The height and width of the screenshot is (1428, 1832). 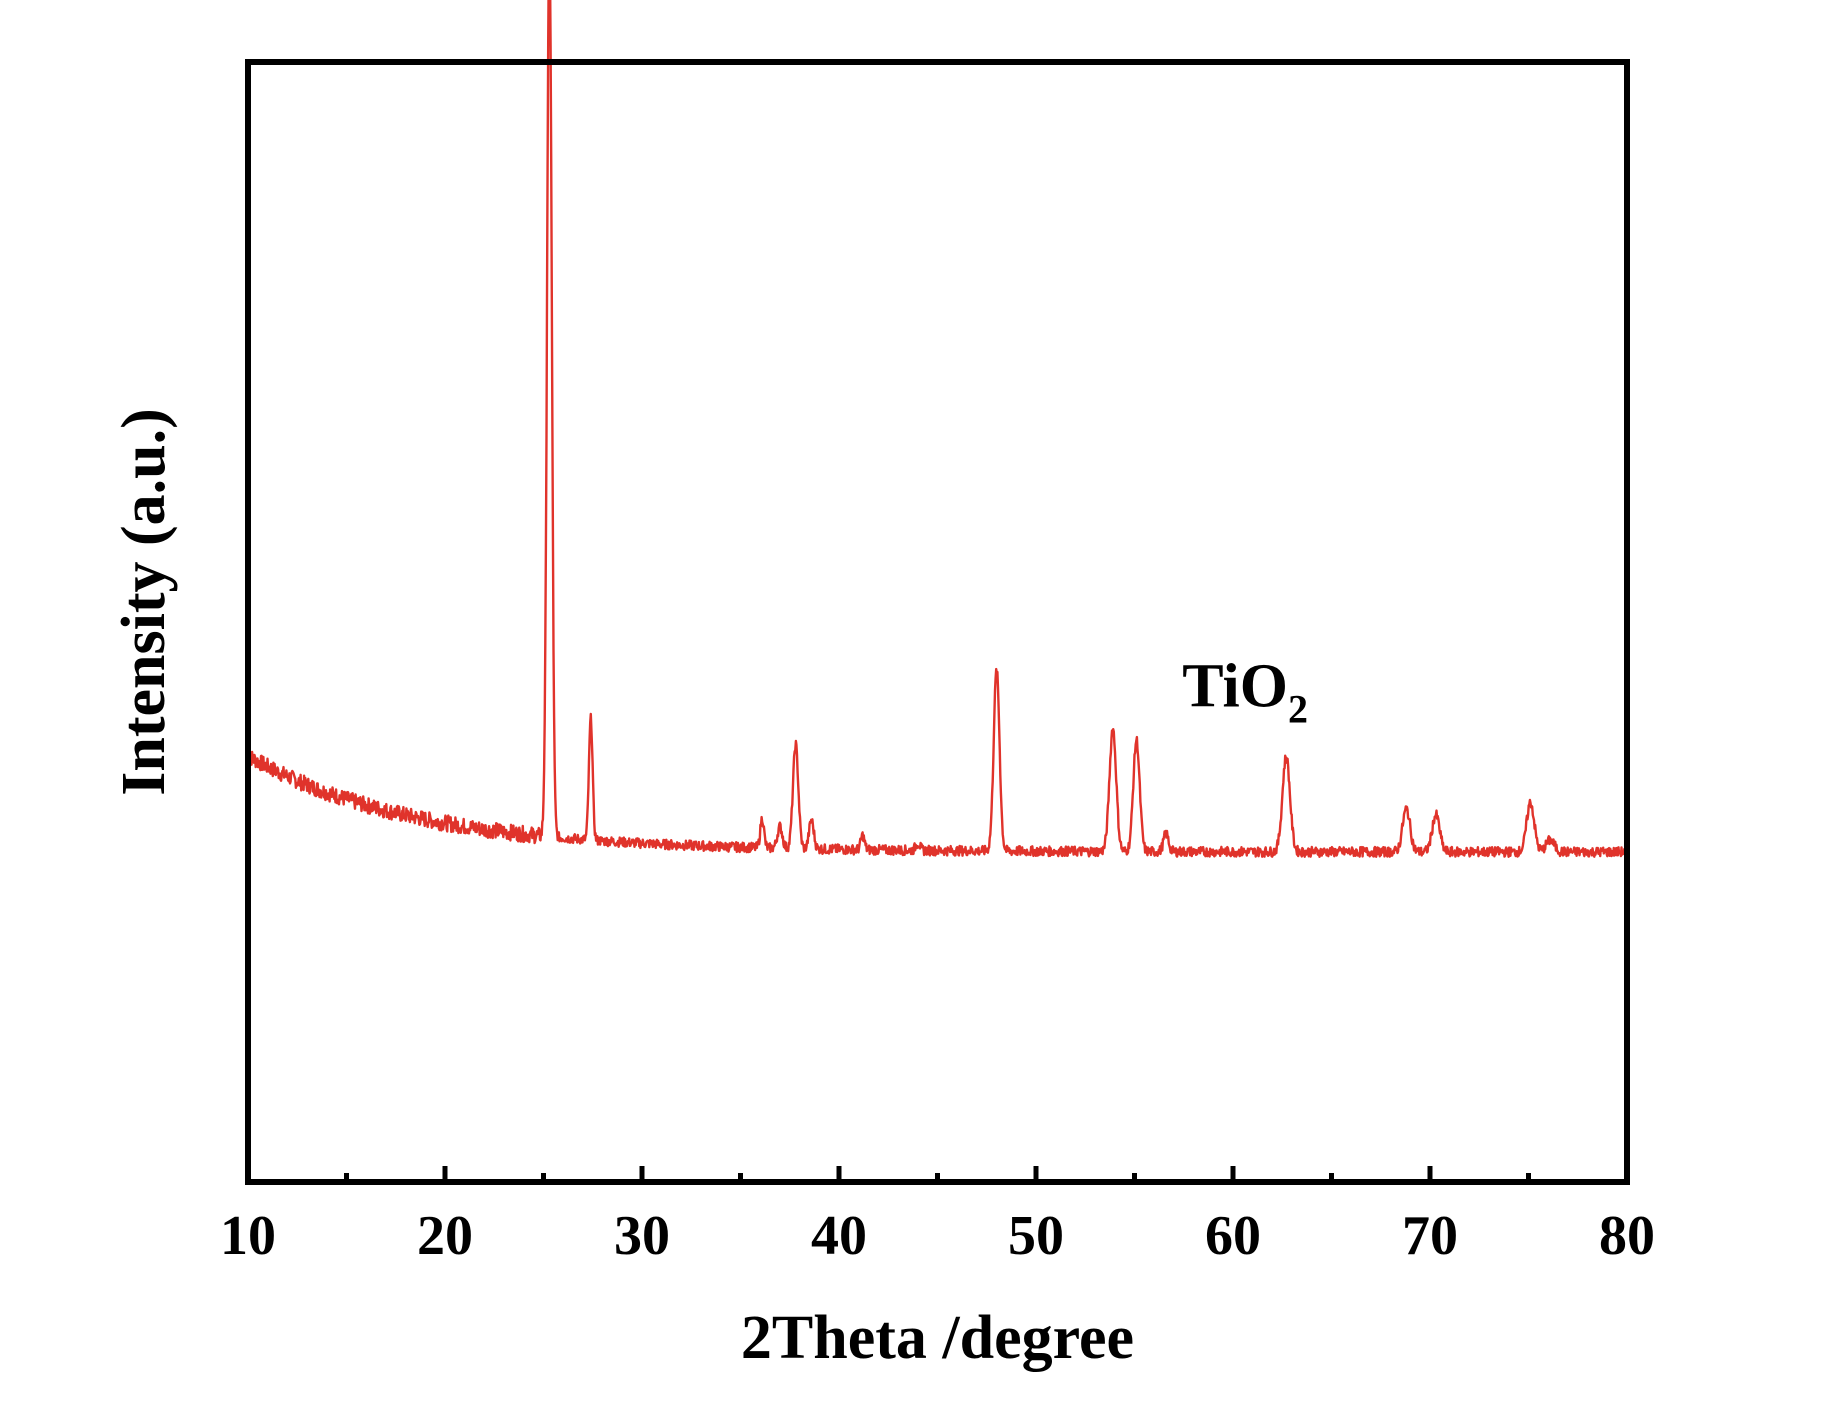 What do you see at coordinates (1235, 686) in the screenshot?
I see `annotation-text: TiO` at bounding box center [1235, 686].